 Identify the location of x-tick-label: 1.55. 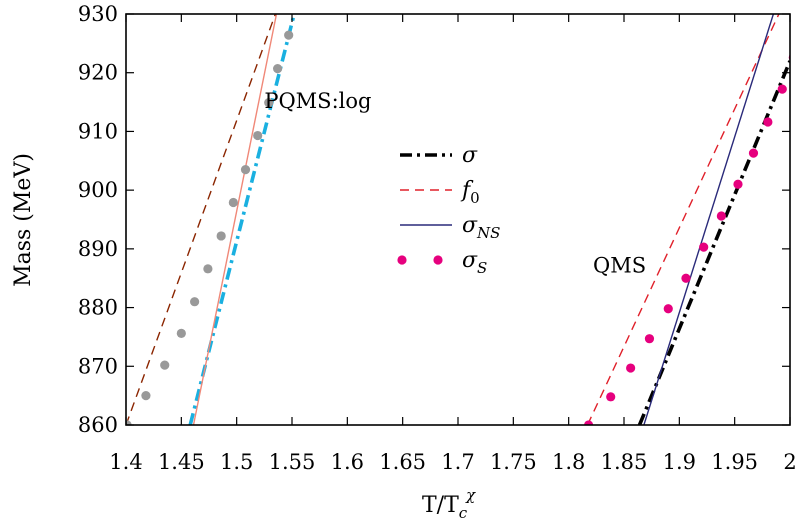
(292, 462).